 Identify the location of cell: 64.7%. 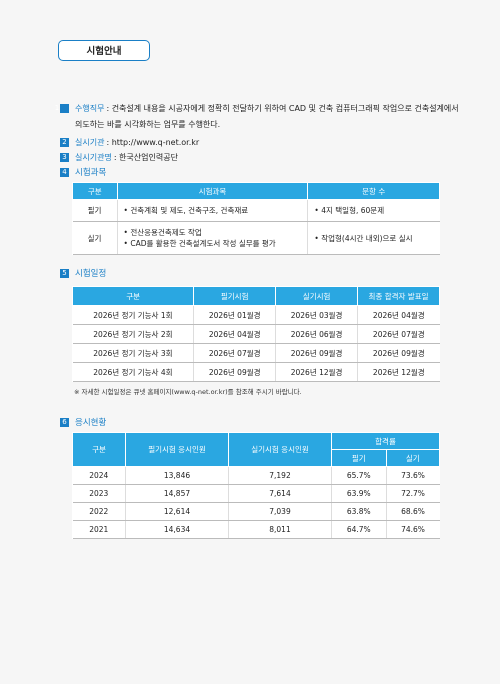
(359, 529).